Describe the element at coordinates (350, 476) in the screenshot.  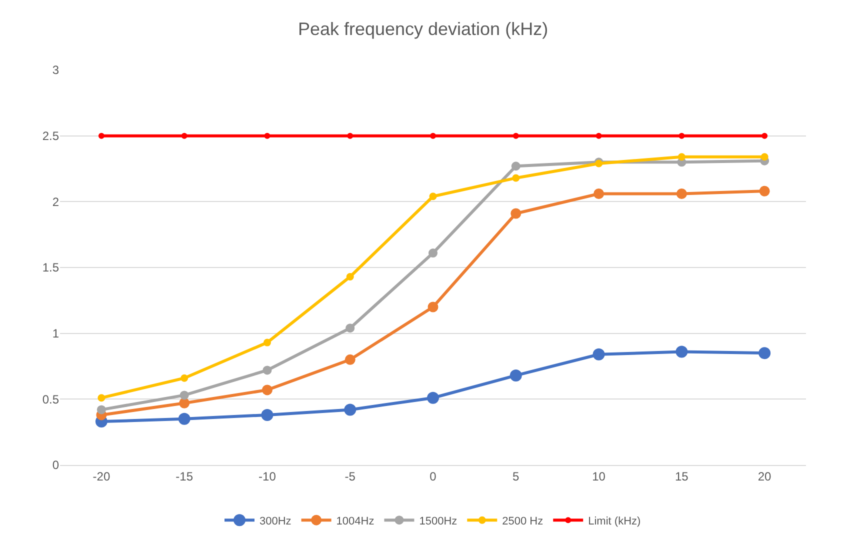
I see `x-tick-label: -5` at that location.